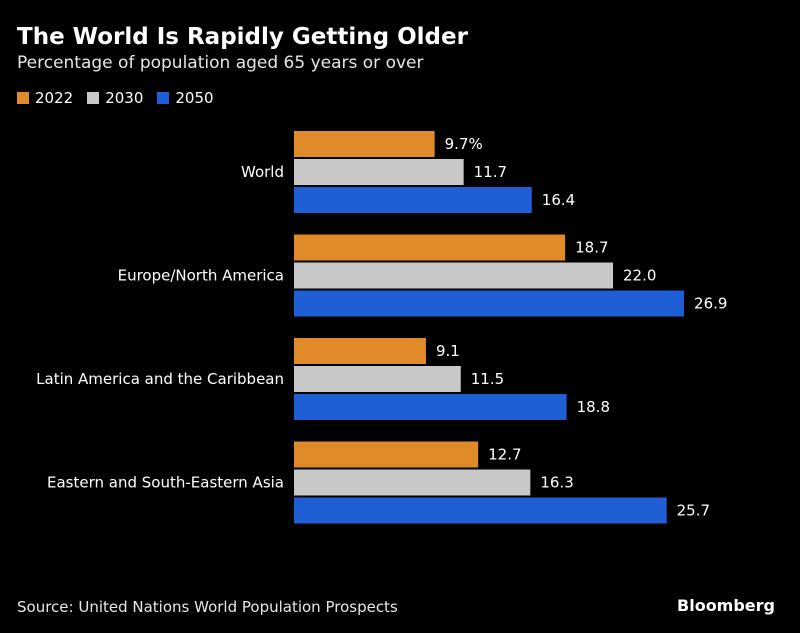 The height and width of the screenshot is (633, 800). What do you see at coordinates (379, 172) in the screenshot?
I see `bar-world-2030` at bounding box center [379, 172].